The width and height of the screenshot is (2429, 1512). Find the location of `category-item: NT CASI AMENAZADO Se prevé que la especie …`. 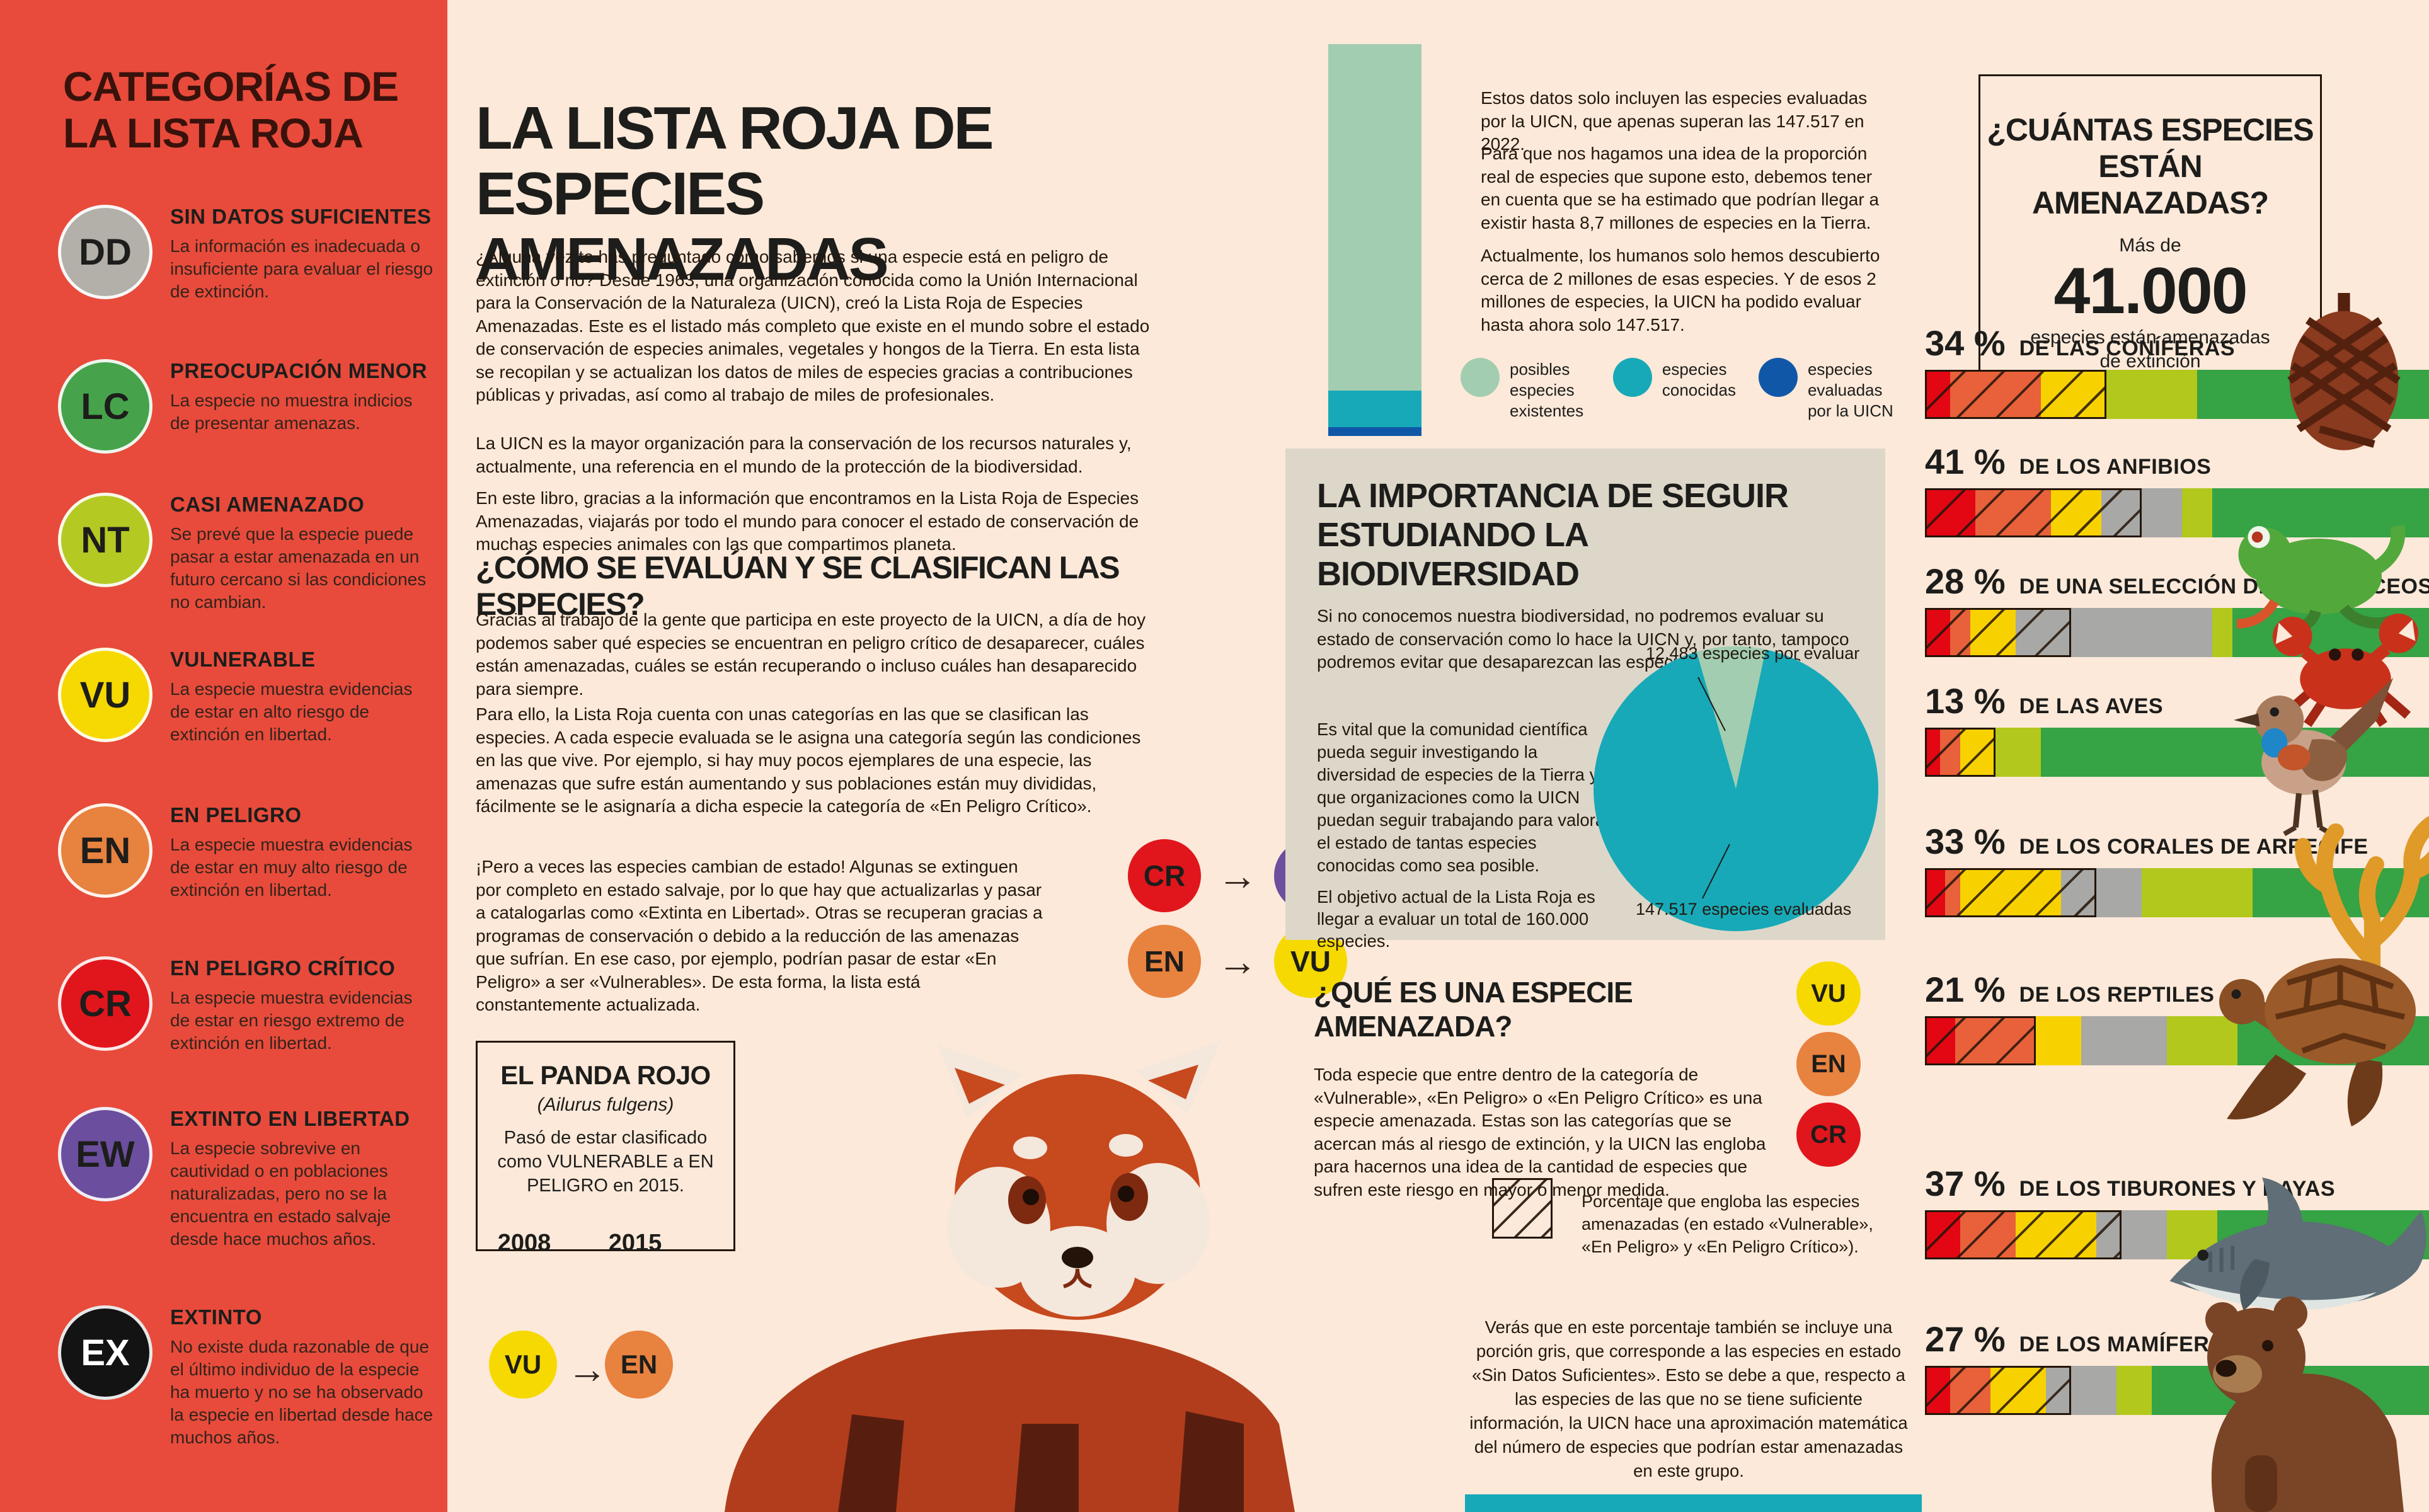

category-item: NT CASI AMENAZADO Se prevé que la especie … is located at coordinates (247, 553).